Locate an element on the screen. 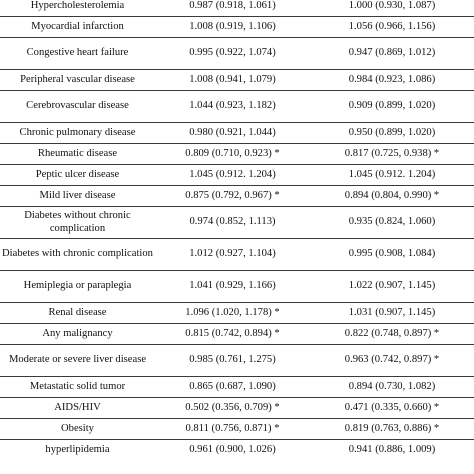 The width and height of the screenshot is (474, 474). estimate-cell-2: 0.935 (0.824, 1.060) is located at coordinates (392, 222).